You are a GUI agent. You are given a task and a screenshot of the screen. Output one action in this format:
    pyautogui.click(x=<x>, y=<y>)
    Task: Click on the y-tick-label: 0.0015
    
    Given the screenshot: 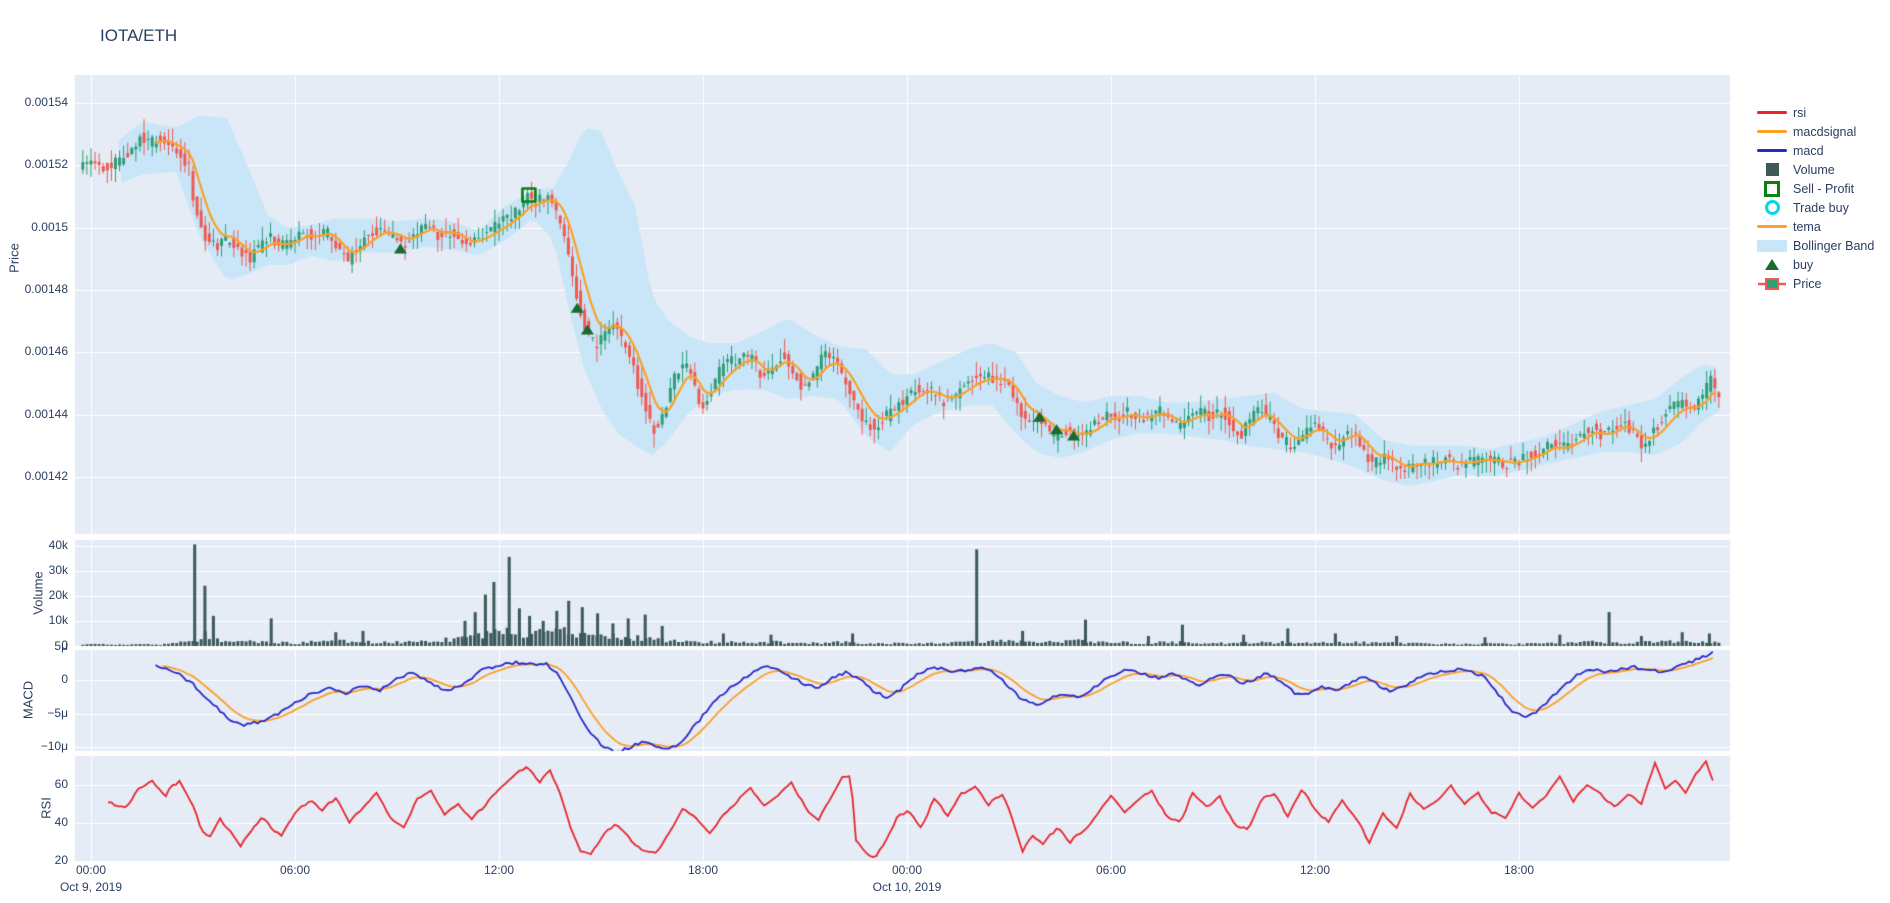 What is the action you would take?
    pyautogui.click(x=49, y=226)
    